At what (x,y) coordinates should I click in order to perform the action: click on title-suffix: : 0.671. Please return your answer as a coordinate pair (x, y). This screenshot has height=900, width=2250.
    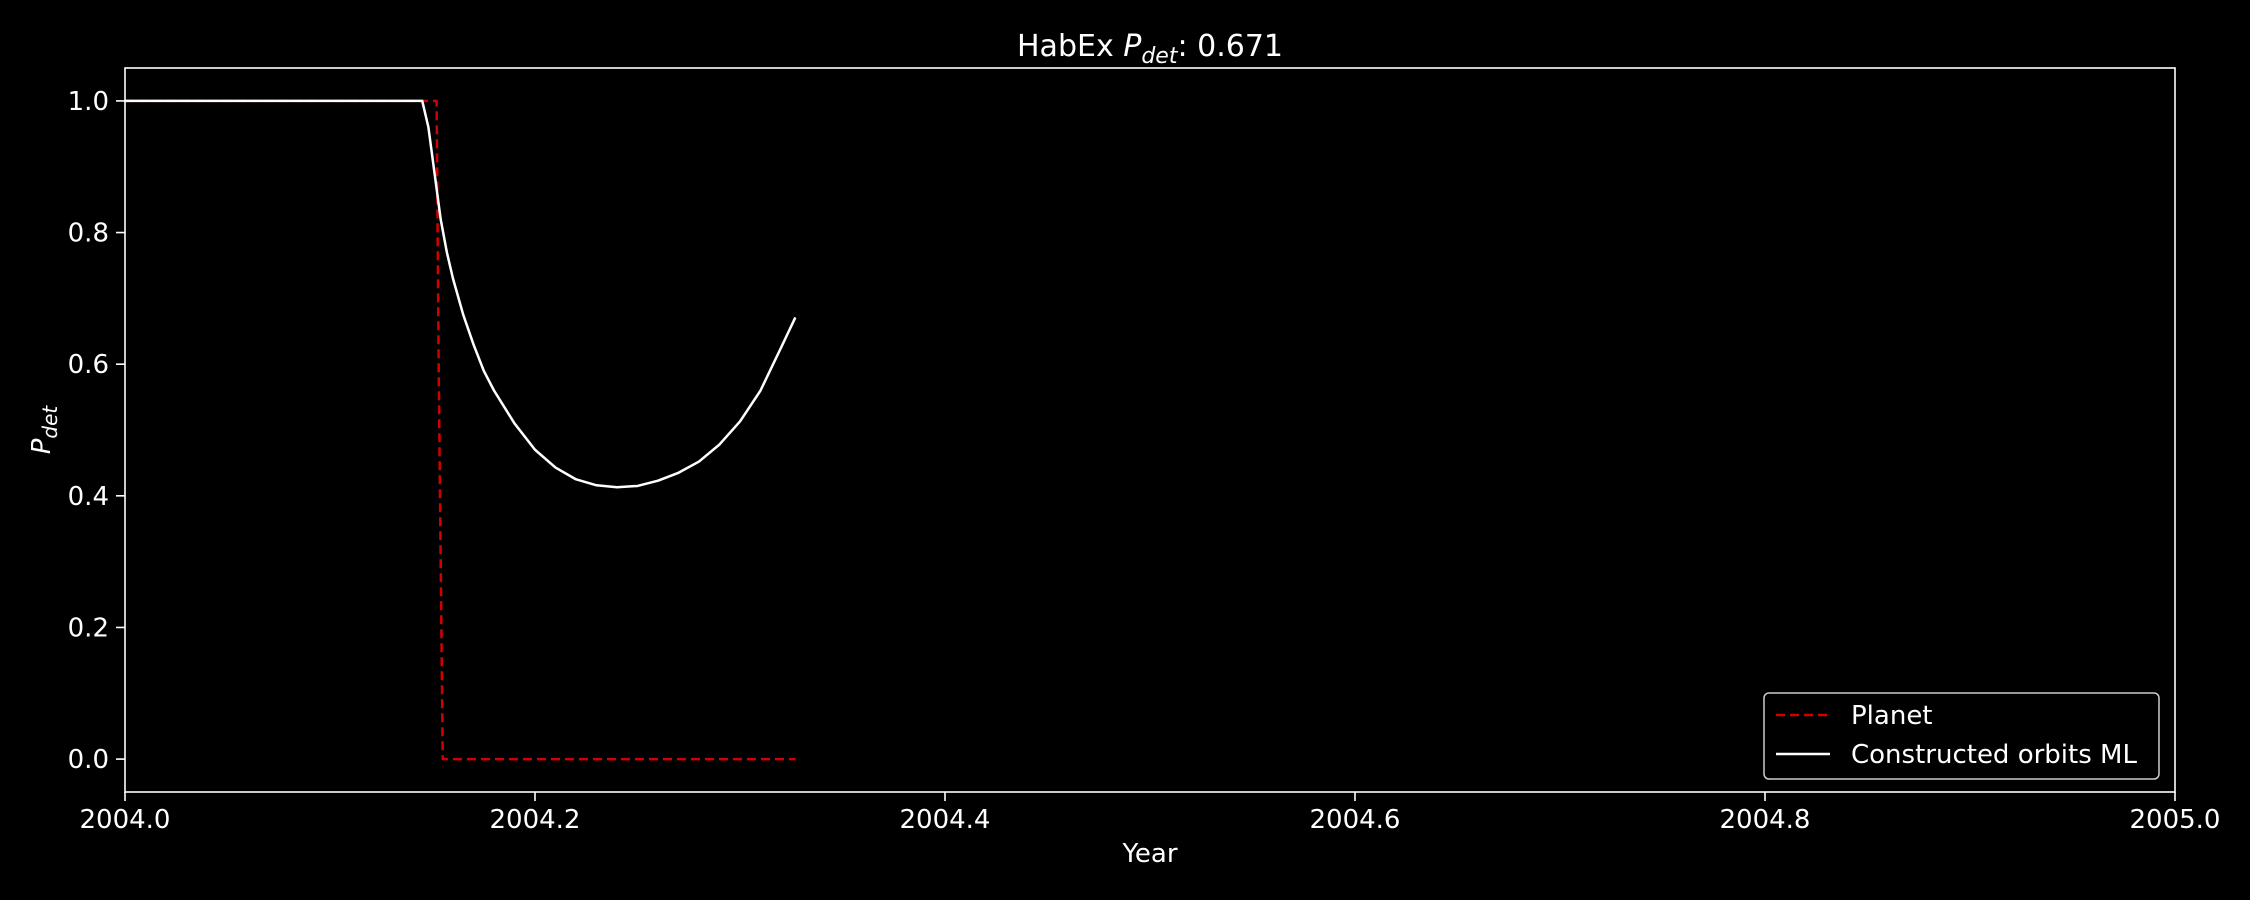
    Looking at the image, I should click on (1230, 46).